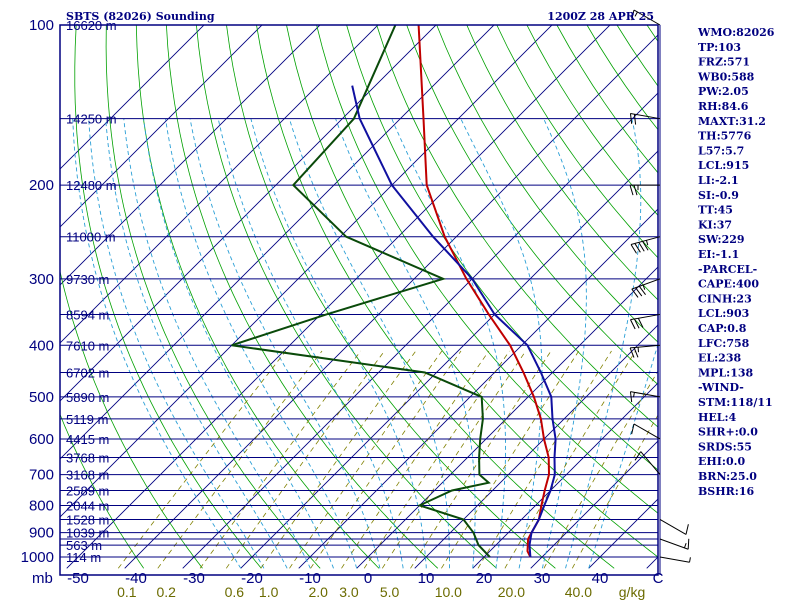 The height and width of the screenshot is (600, 800). I want to click on pressure-tick-label: 200, so click(41, 185).